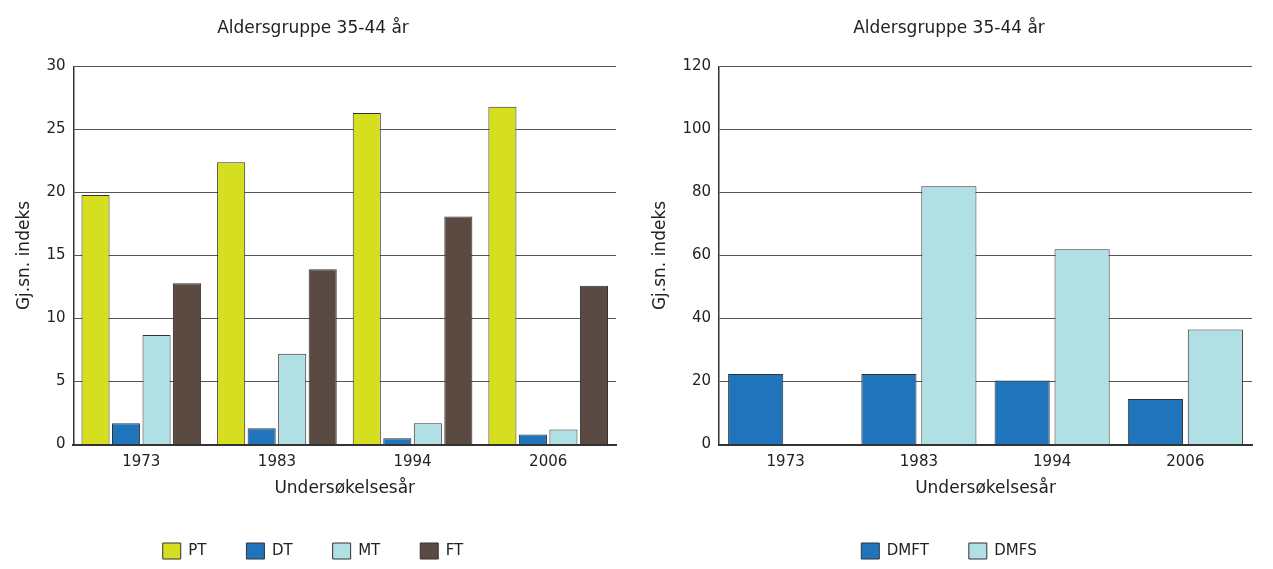  Describe the element at coordinates (697, 128) in the screenshot. I see `y-tick-label: 100` at that location.